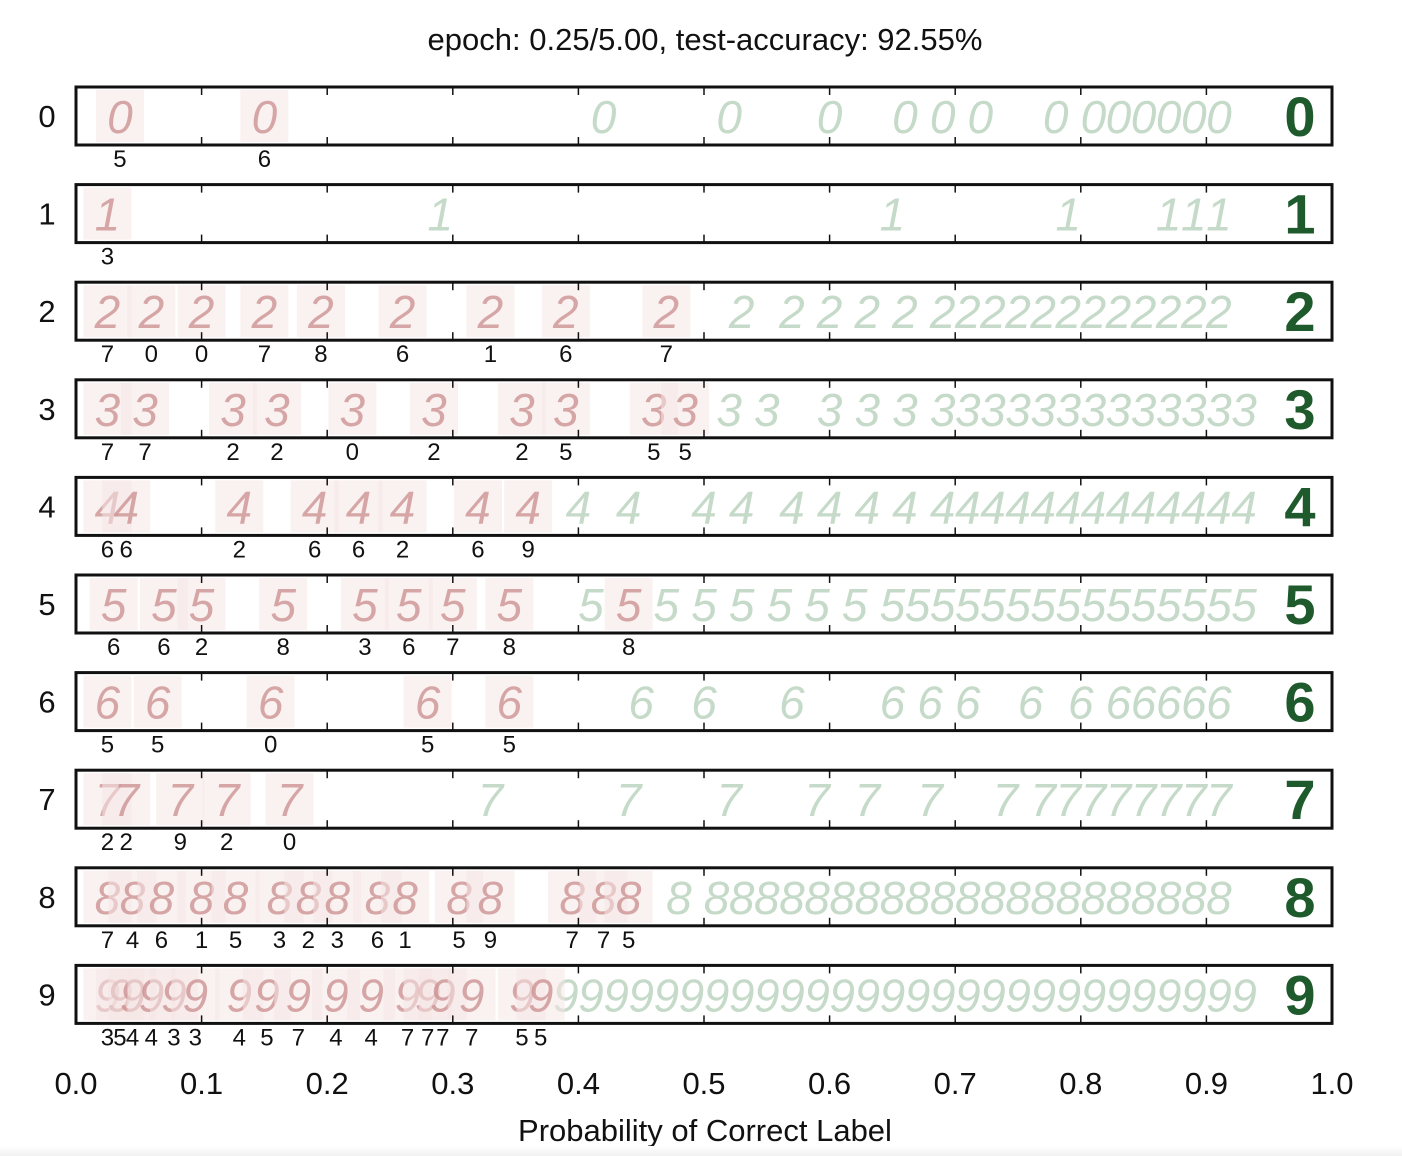 The width and height of the screenshot is (1402, 1156). I want to click on misclassified-sample-mark: 0, so click(265, 117).